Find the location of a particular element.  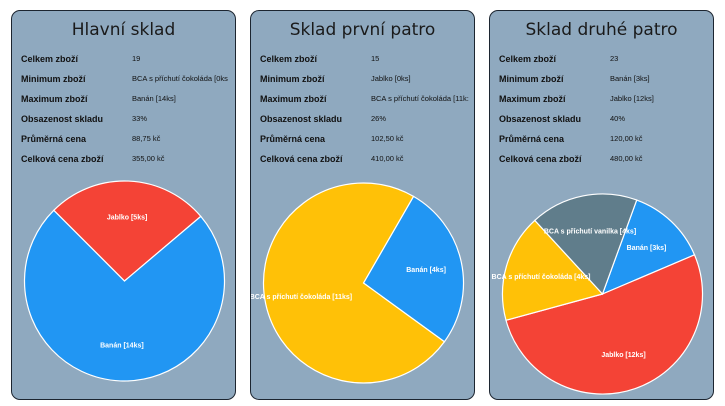

panel-title: Sklad druhé patro is located at coordinates (601, 30).